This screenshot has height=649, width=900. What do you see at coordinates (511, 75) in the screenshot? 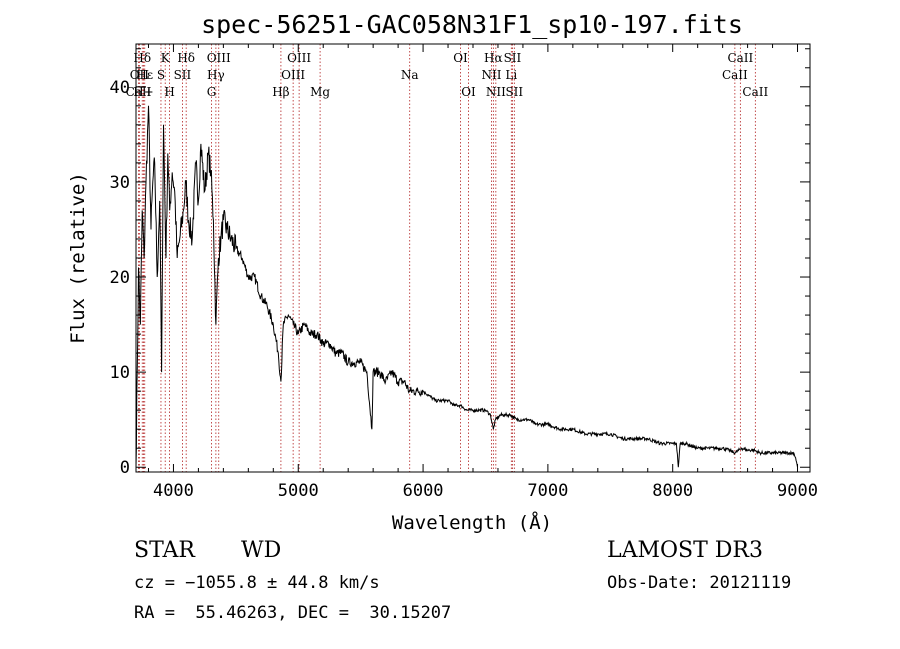
I see `line-label-24: Li` at bounding box center [511, 75].